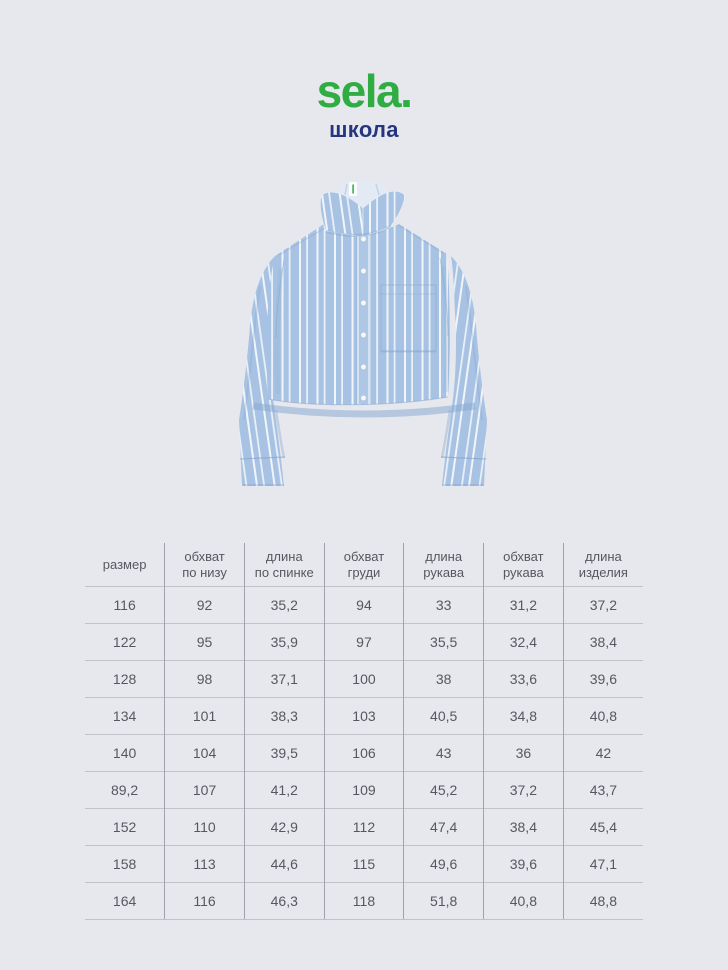 Image resolution: width=728 pixels, height=970 pixels. What do you see at coordinates (125, 642) in the screenshot?
I see `table-cell: 122` at bounding box center [125, 642].